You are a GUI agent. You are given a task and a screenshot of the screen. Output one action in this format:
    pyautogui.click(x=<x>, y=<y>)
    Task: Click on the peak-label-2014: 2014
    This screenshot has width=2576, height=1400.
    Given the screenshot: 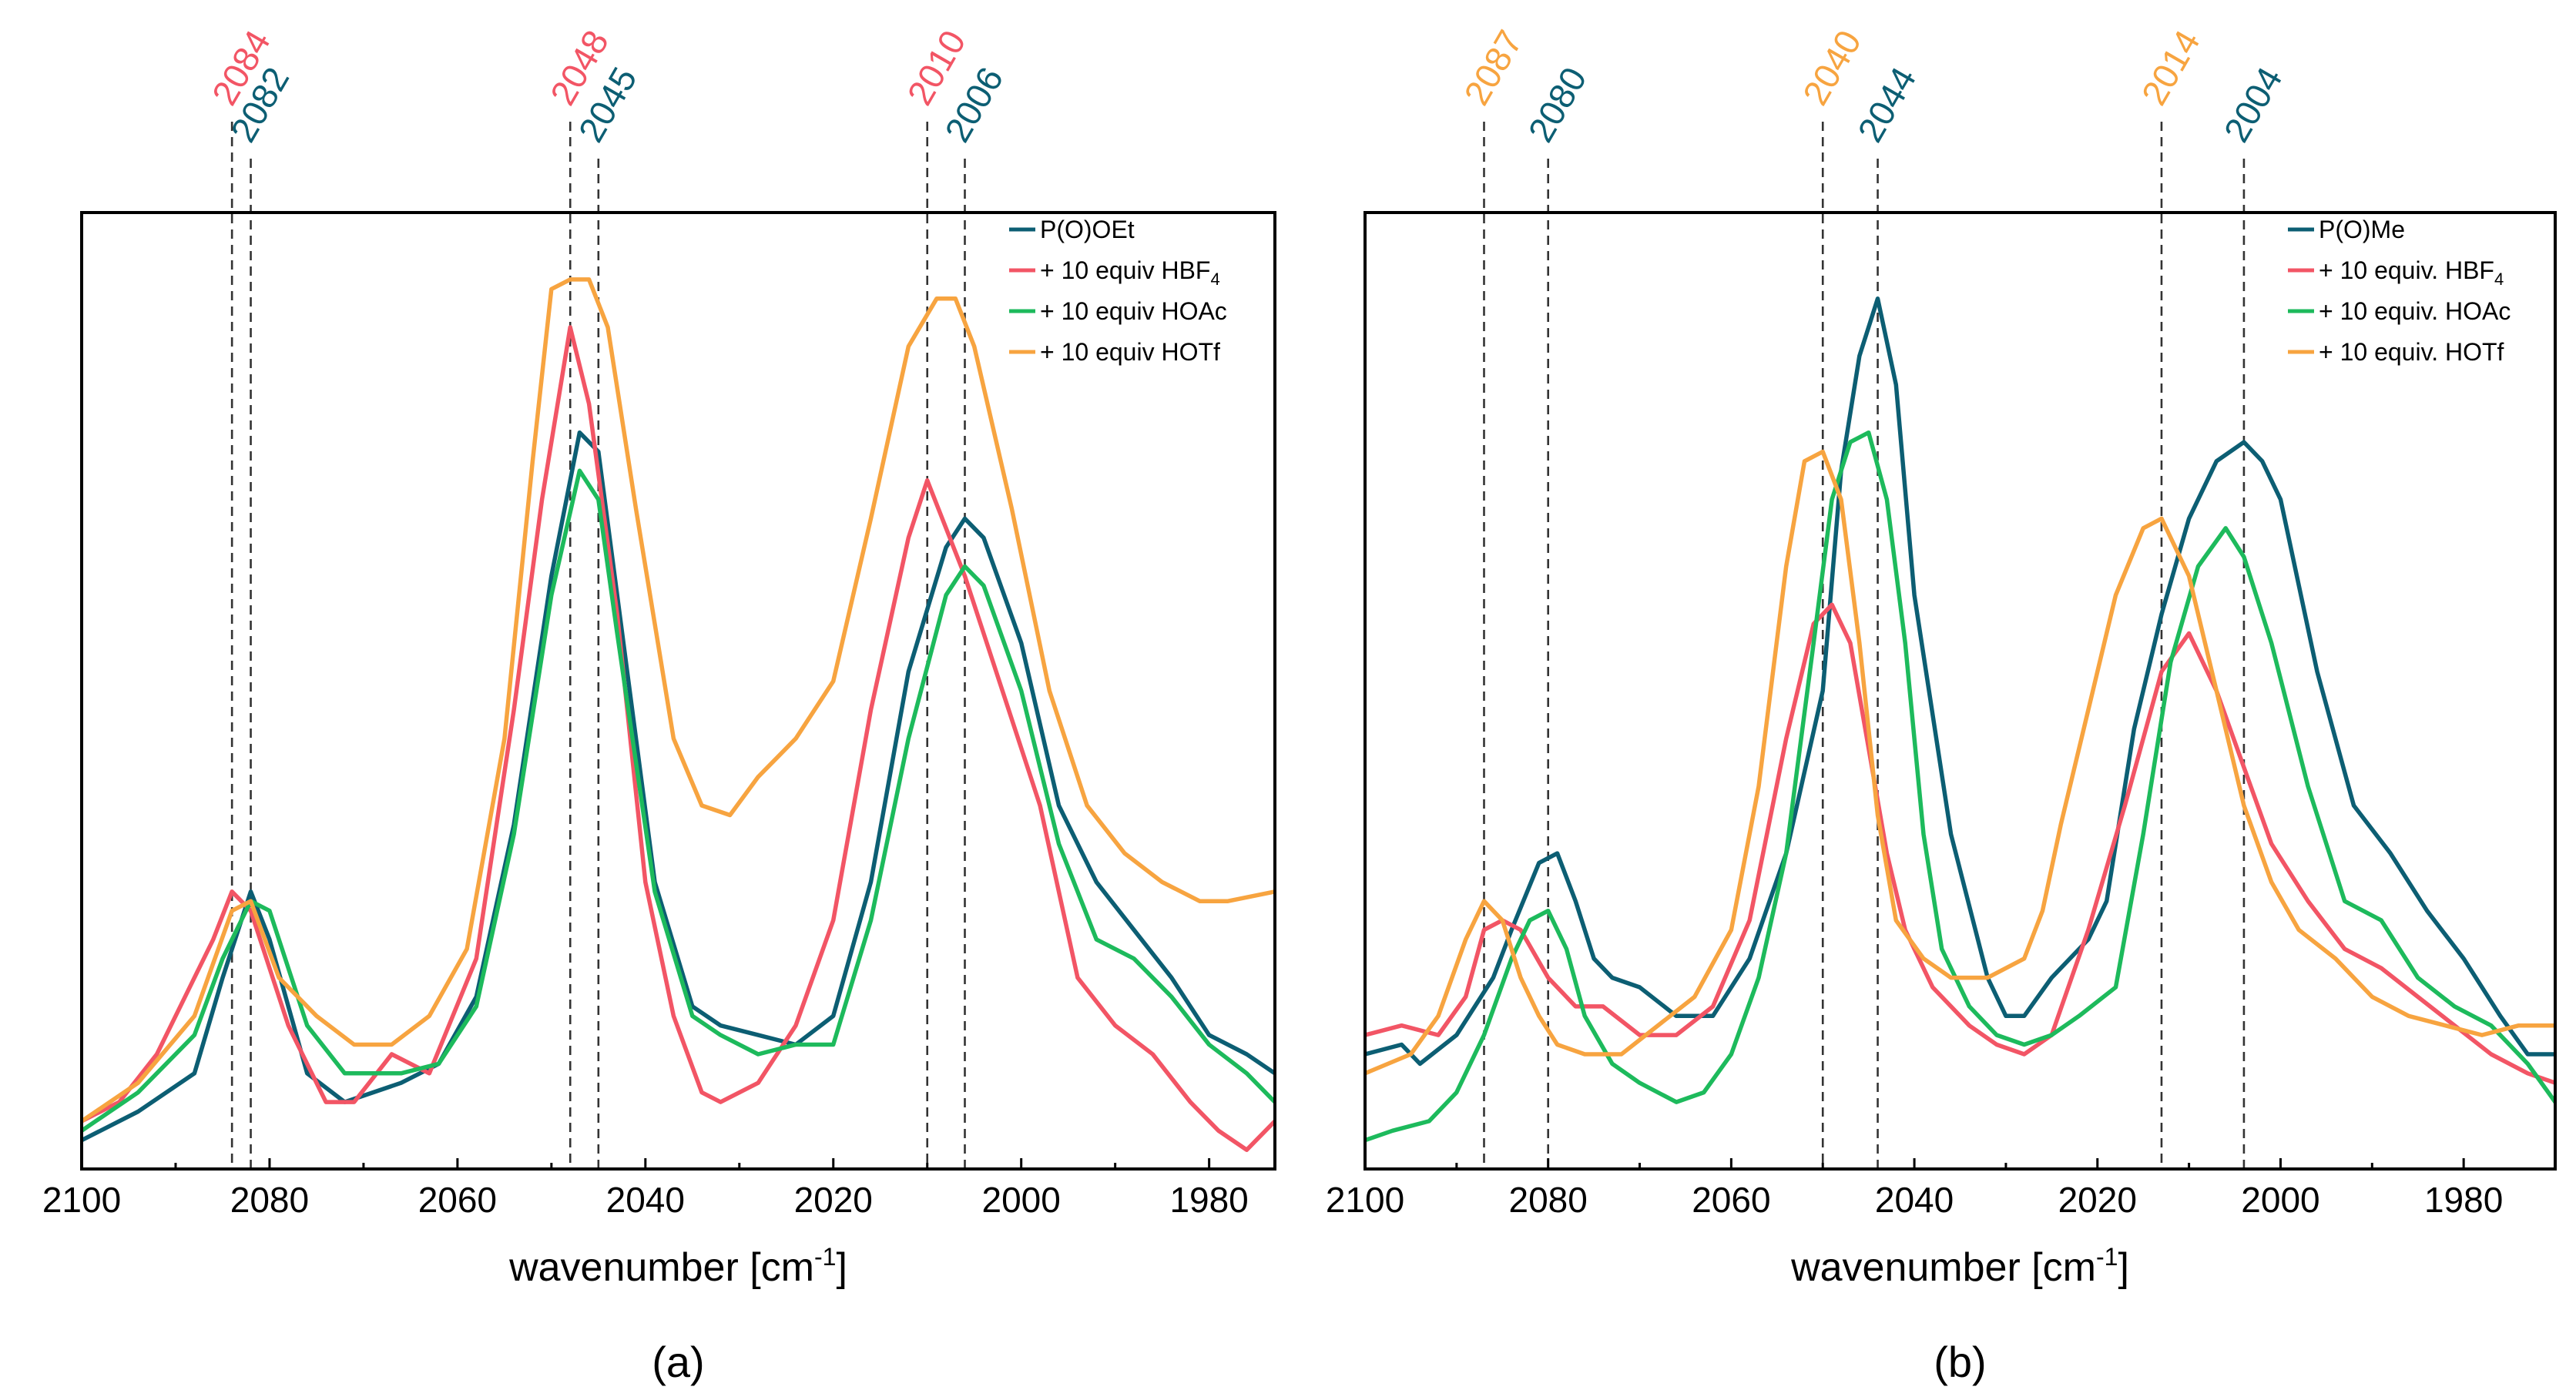 What is the action you would take?
    pyautogui.click(x=2171, y=67)
    